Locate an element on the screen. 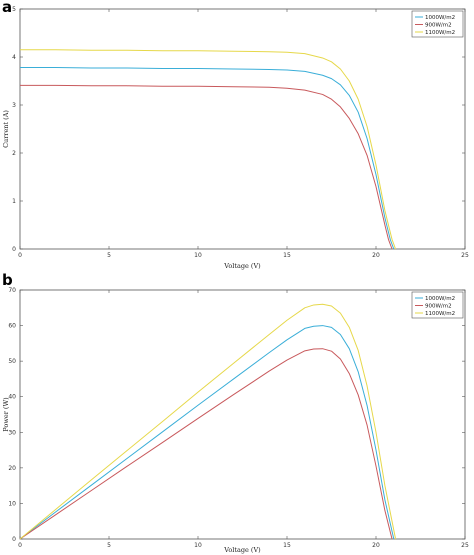 This screenshot has width=474, height=555. y-tick-label: 40 is located at coordinates (12, 397).